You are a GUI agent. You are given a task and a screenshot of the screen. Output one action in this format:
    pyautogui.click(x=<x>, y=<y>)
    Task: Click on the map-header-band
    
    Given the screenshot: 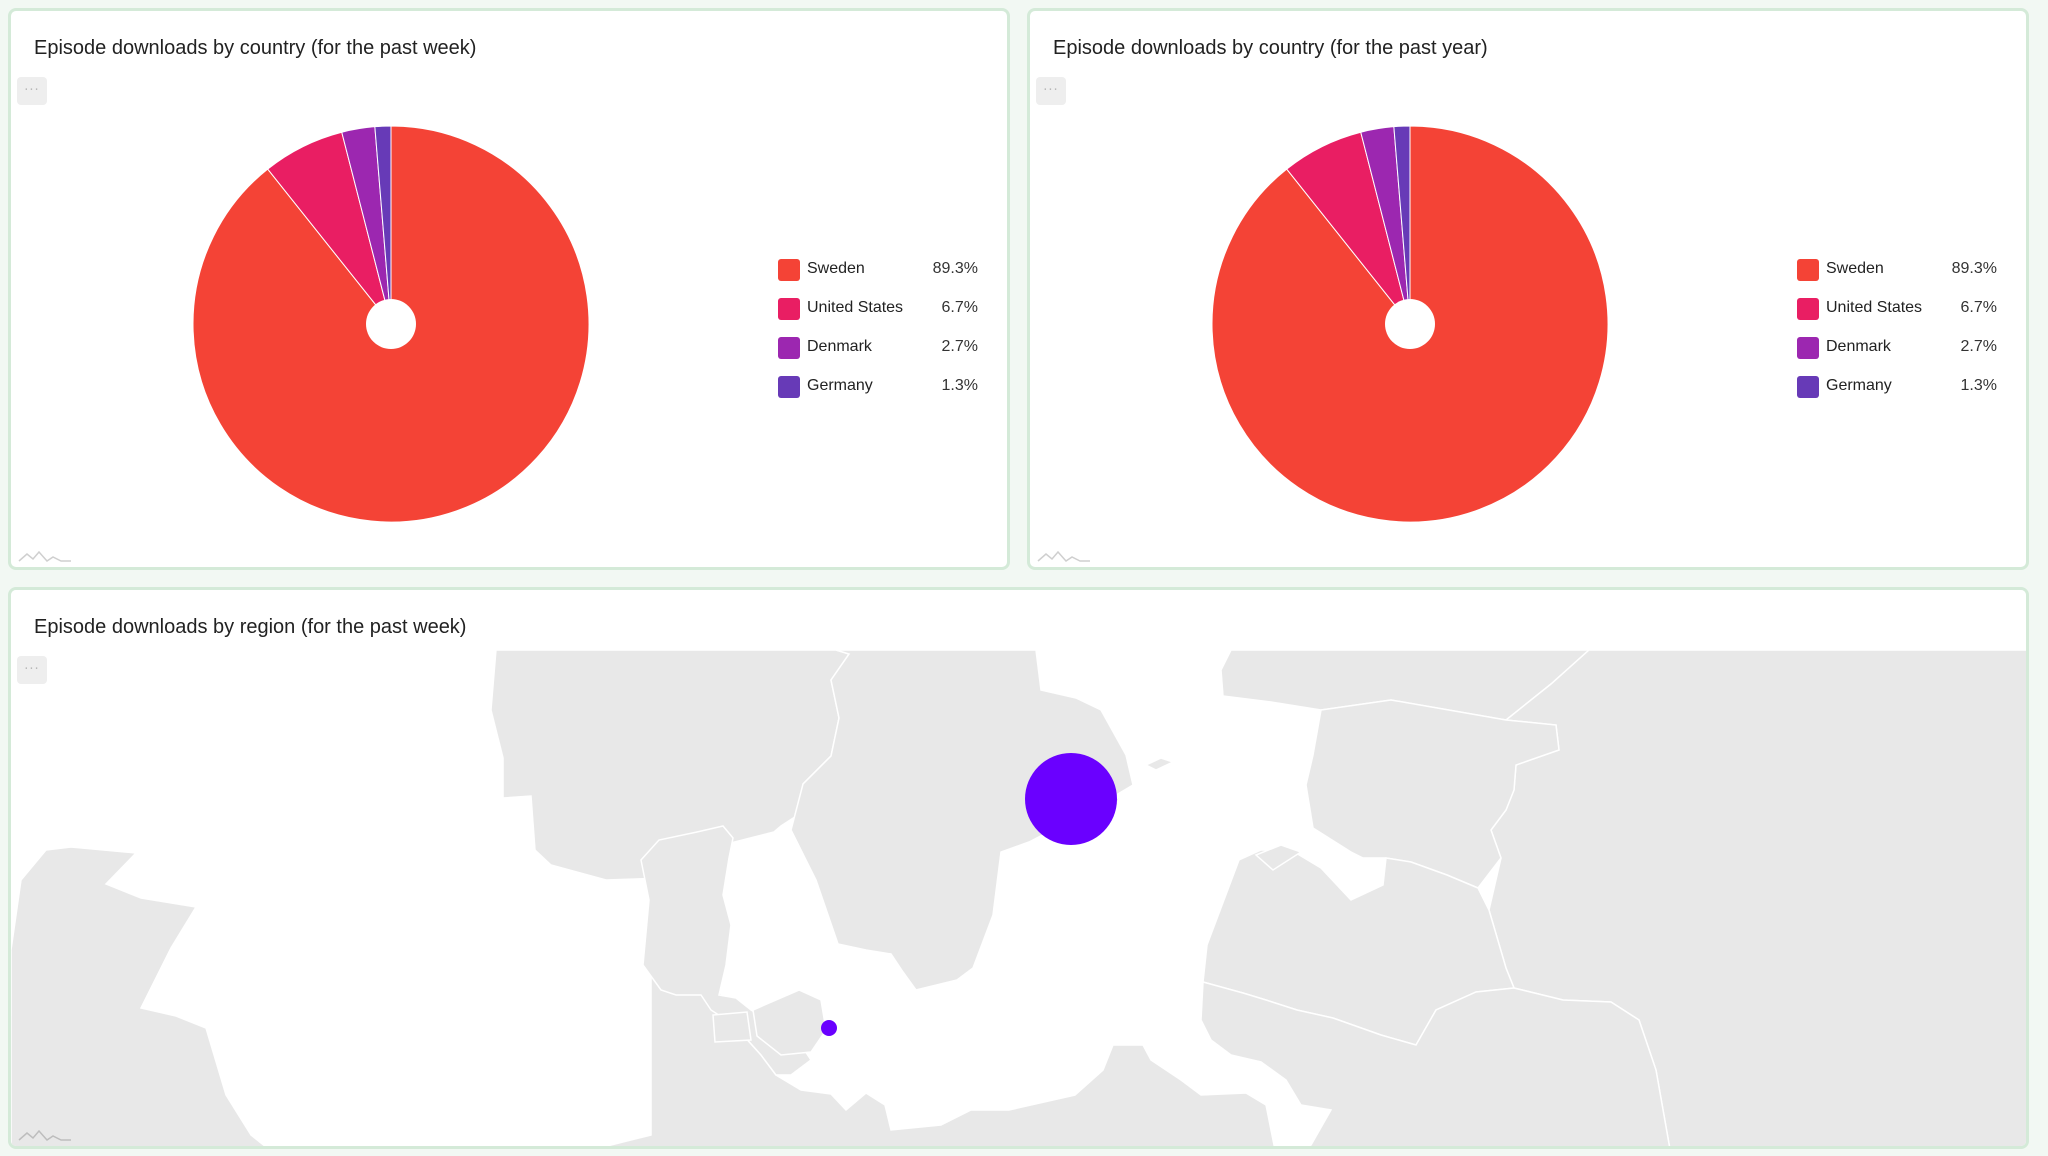 What is the action you would take?
    pyautogui.click(x=1018, y=620)
    